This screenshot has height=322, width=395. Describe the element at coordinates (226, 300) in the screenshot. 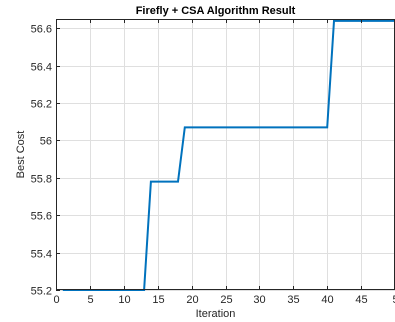

I see `x-tick-label: 25` at that location.